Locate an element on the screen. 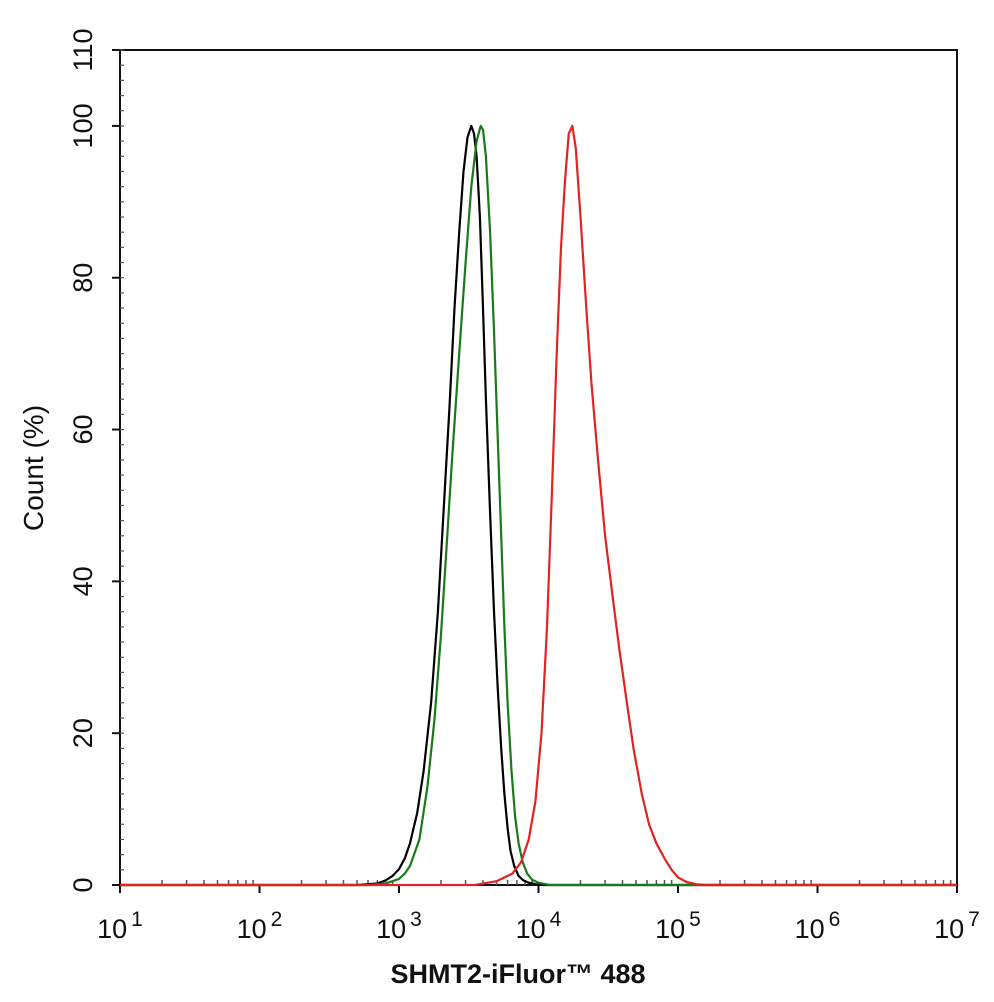  x-tick-label: 10 7 is located at coordinates (957, 926).